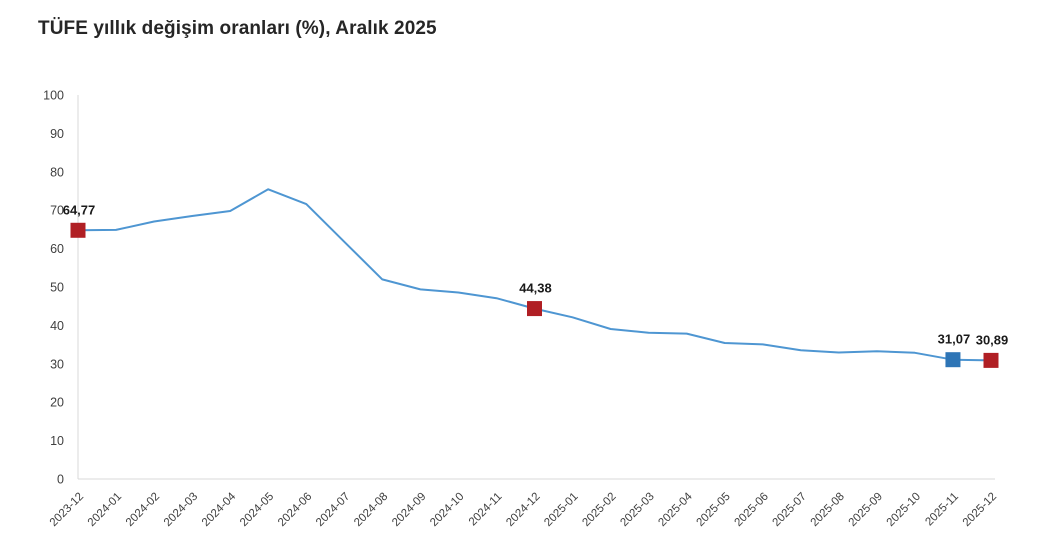 Image resolution: width=1037 pixels, height=557 pixels. I want to click on x-tick-label: 2024-07, so click(333, 510).